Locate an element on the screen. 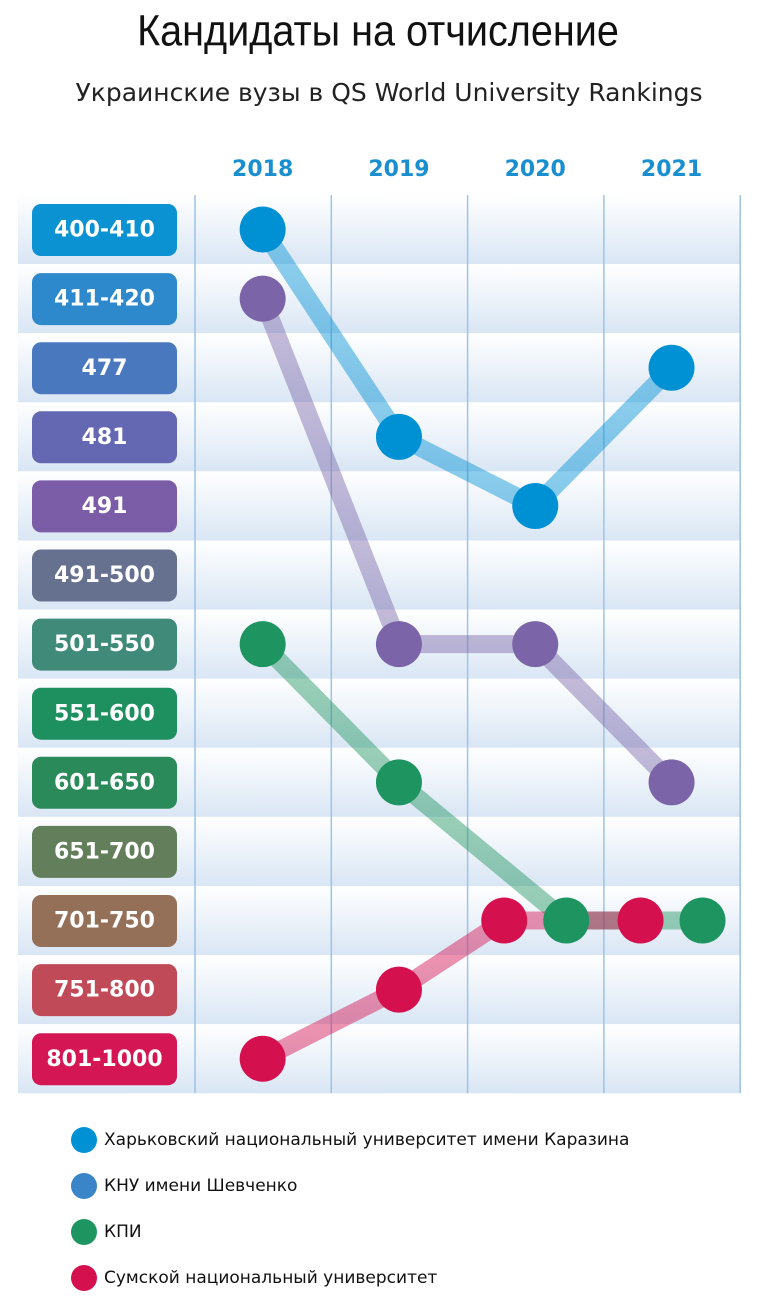 Image resolution: width=764 pixels, height=1313 pixels. y-tick-label: 491-500 is located at coordinates (104, 575).